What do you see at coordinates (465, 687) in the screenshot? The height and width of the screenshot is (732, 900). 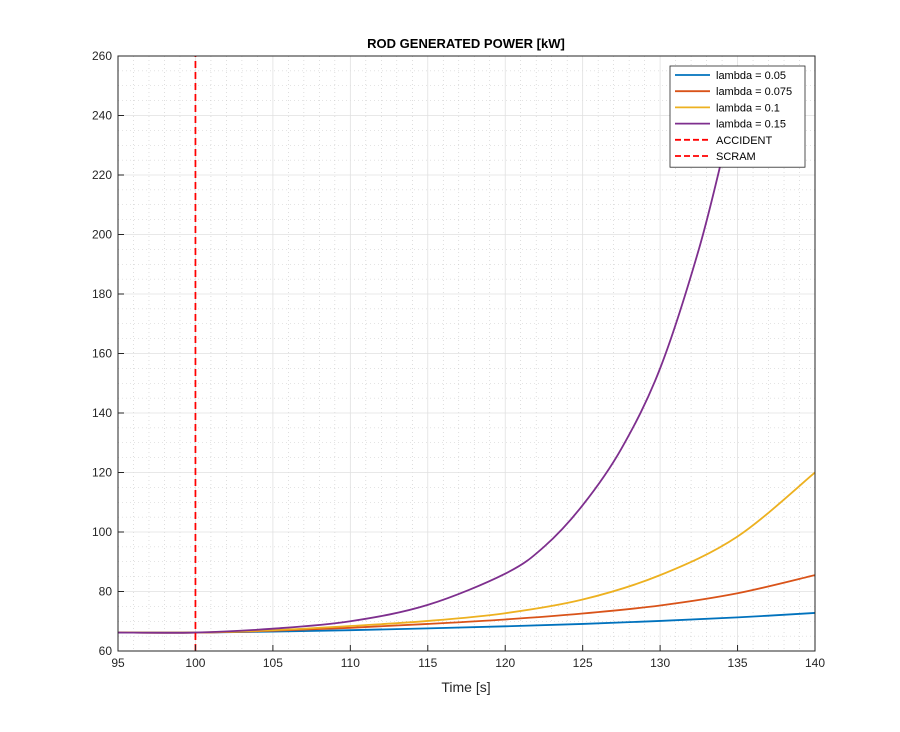 I see `x-axis-label: Time [s]` at bounding box center [465, 687].